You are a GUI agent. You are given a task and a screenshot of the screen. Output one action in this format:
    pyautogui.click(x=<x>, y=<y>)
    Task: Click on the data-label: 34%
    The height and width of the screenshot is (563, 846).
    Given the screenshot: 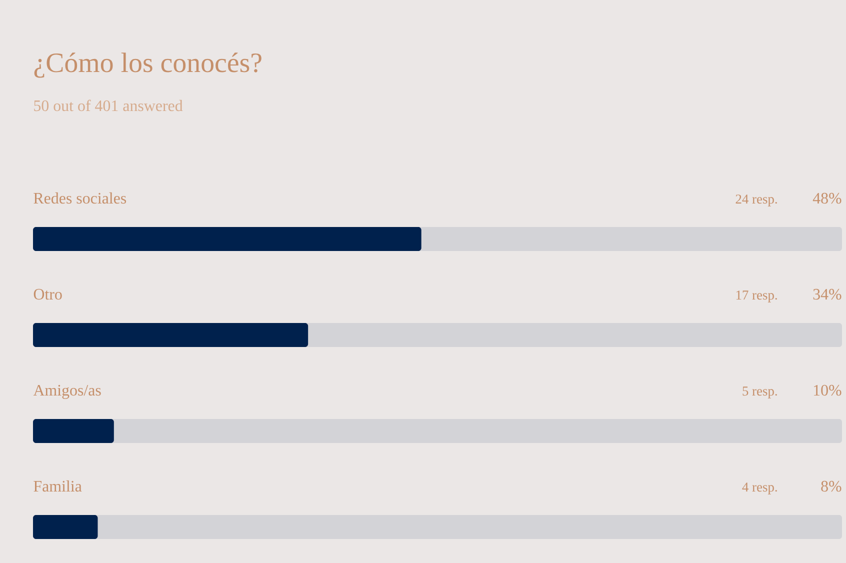 What is the action you would take?
    pyautogui.click(x=827, y=294)
    